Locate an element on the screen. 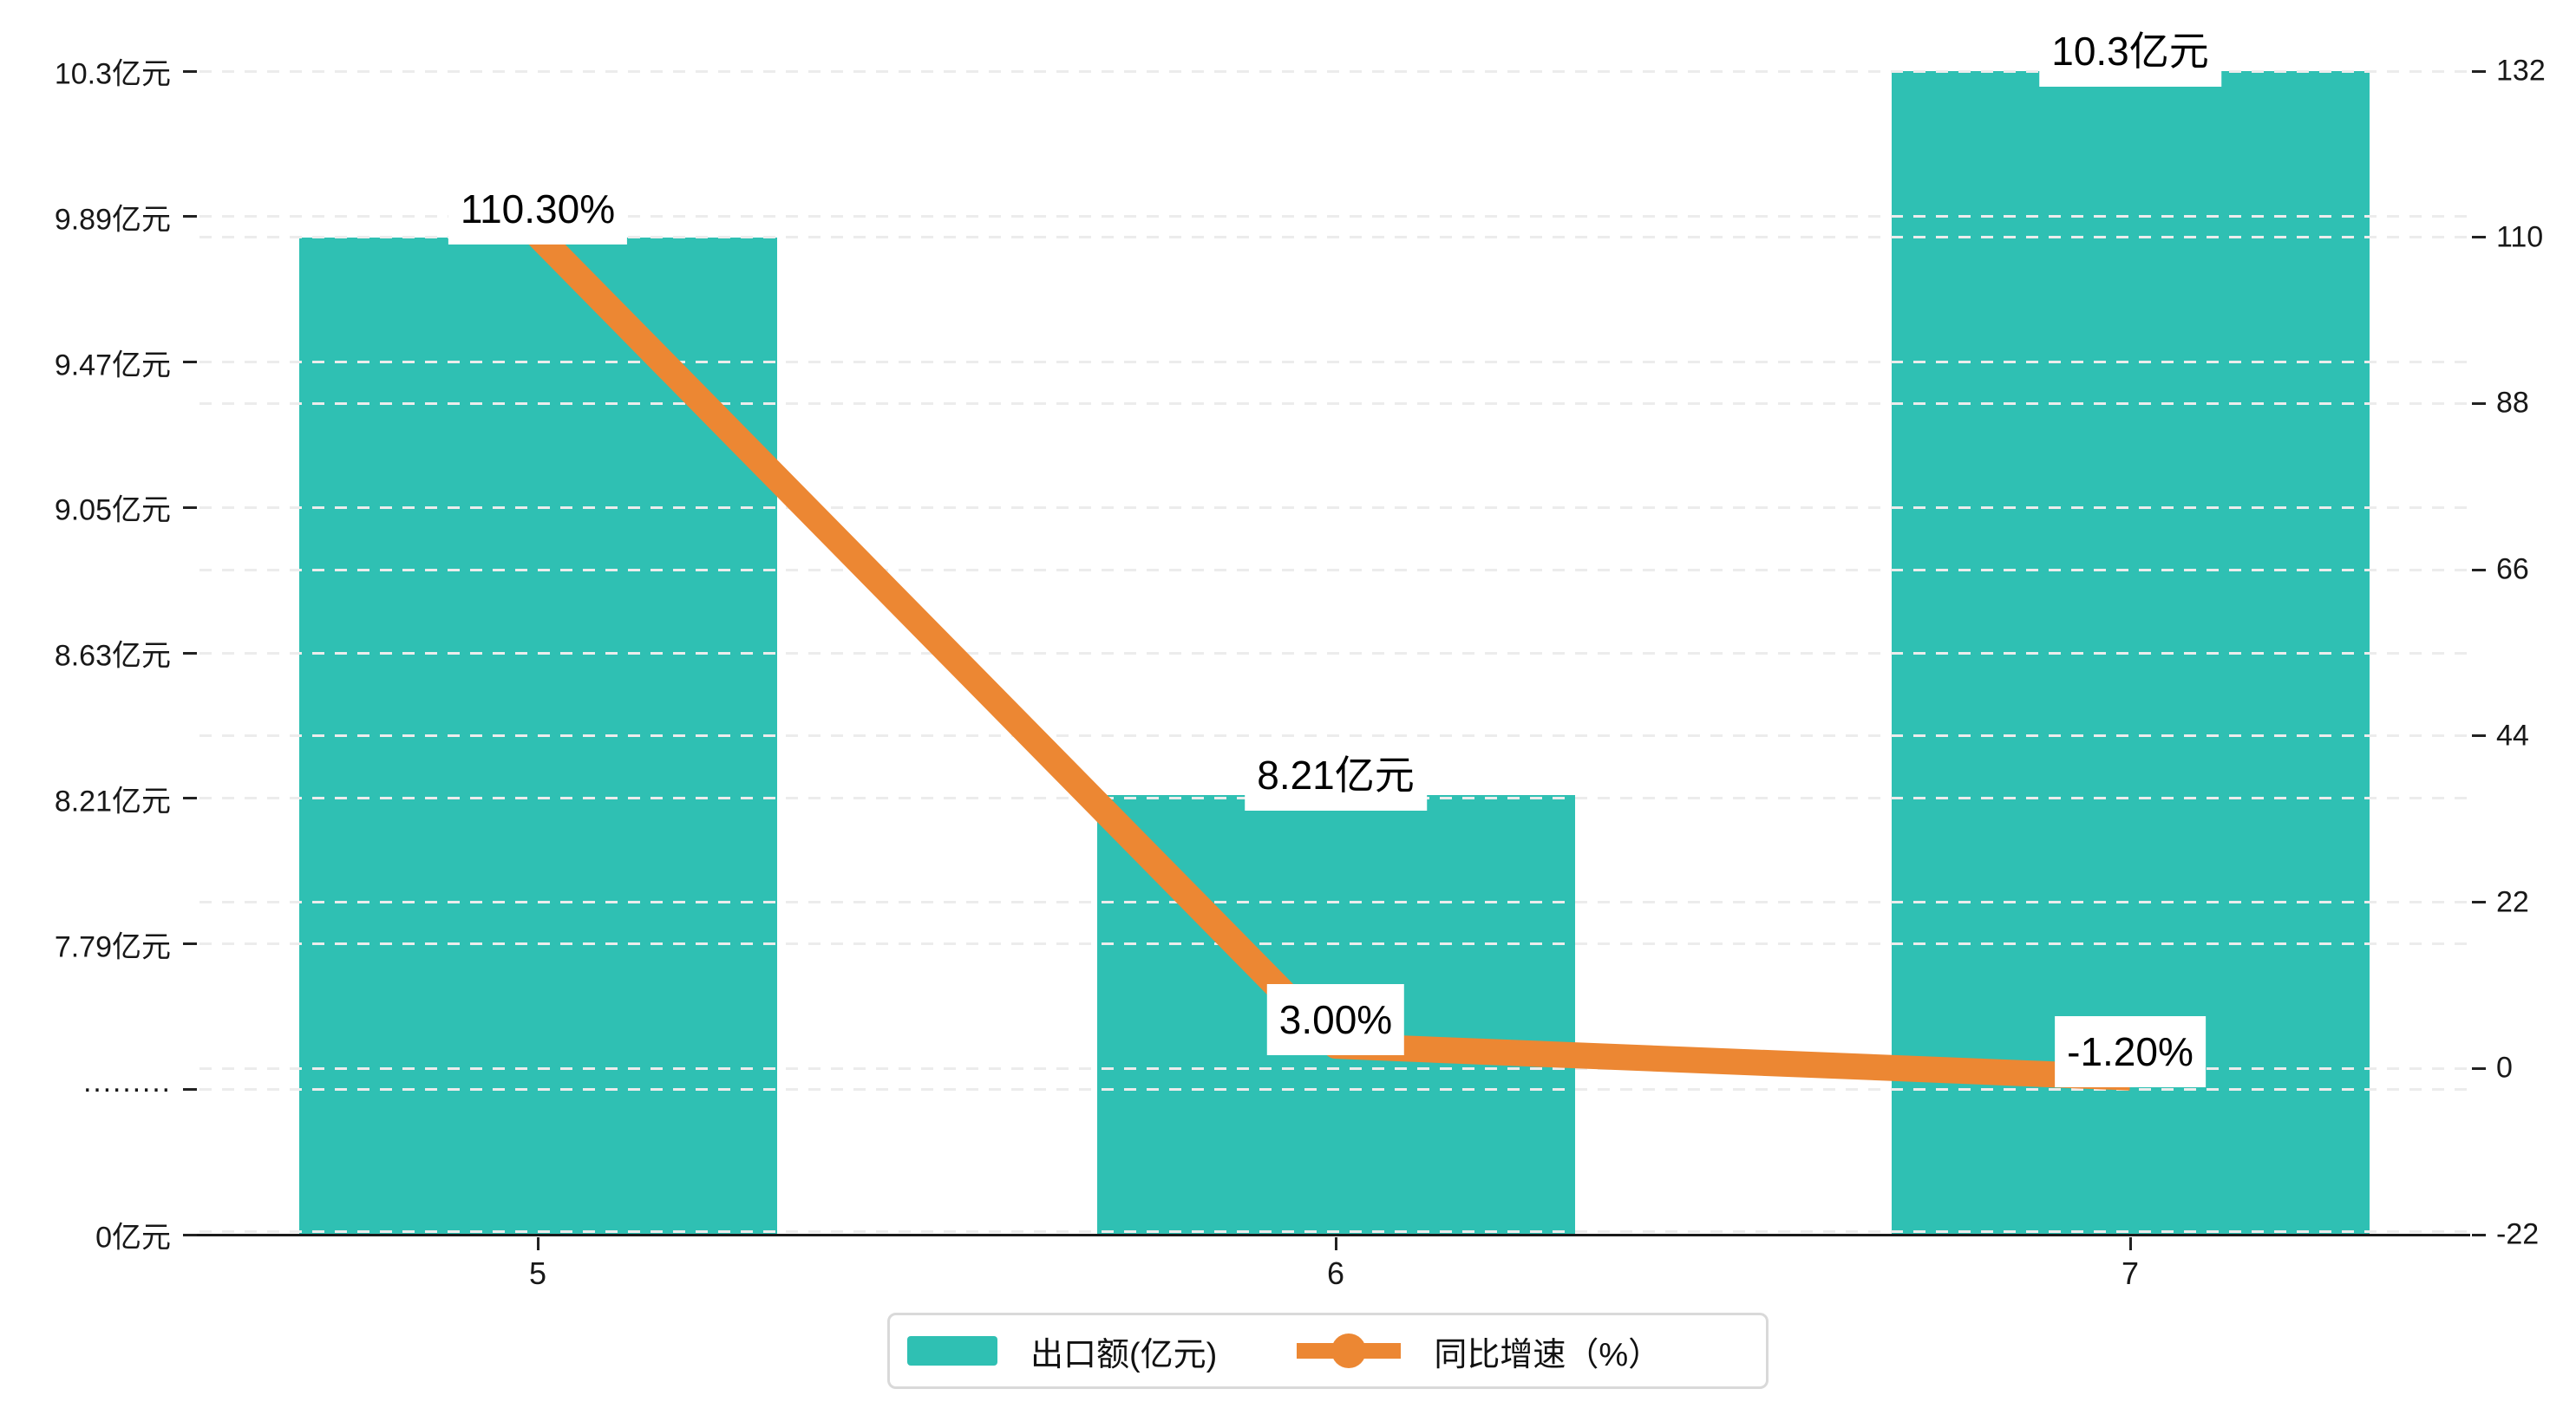 Image resolution: width=2576 pixels, height=1415 pixels. legend-item-growth: 同比增速（%） is located at coordinates (1479, 1351).